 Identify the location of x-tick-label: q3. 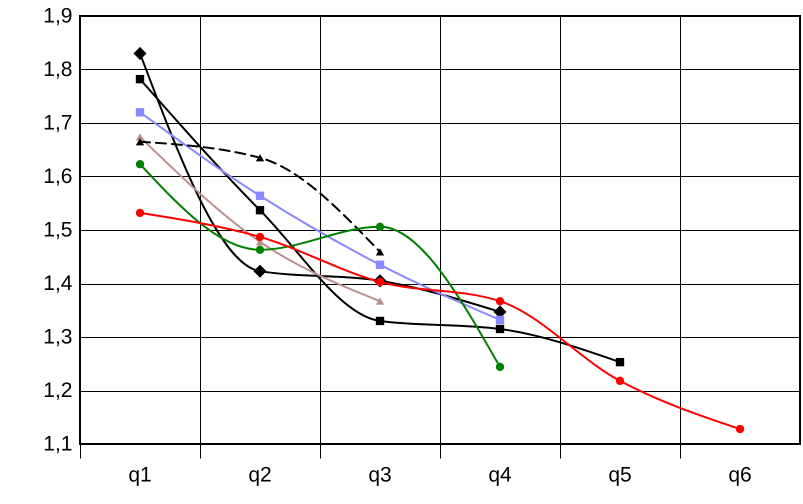
(380, 475).